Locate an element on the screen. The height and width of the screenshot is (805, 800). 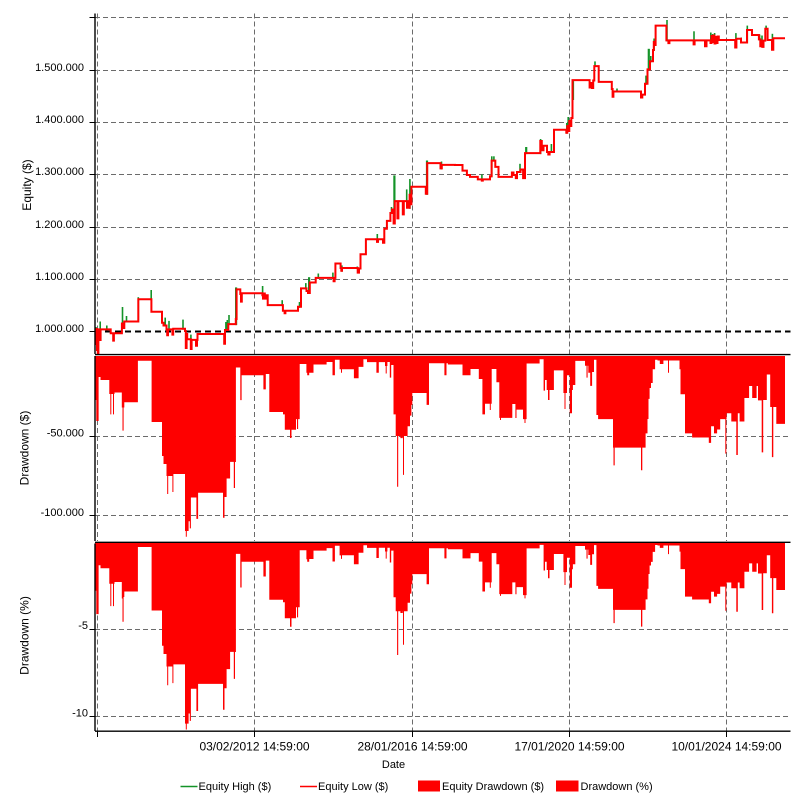
svg-text: Equity Low ($) is located at coordinates (353, 787).